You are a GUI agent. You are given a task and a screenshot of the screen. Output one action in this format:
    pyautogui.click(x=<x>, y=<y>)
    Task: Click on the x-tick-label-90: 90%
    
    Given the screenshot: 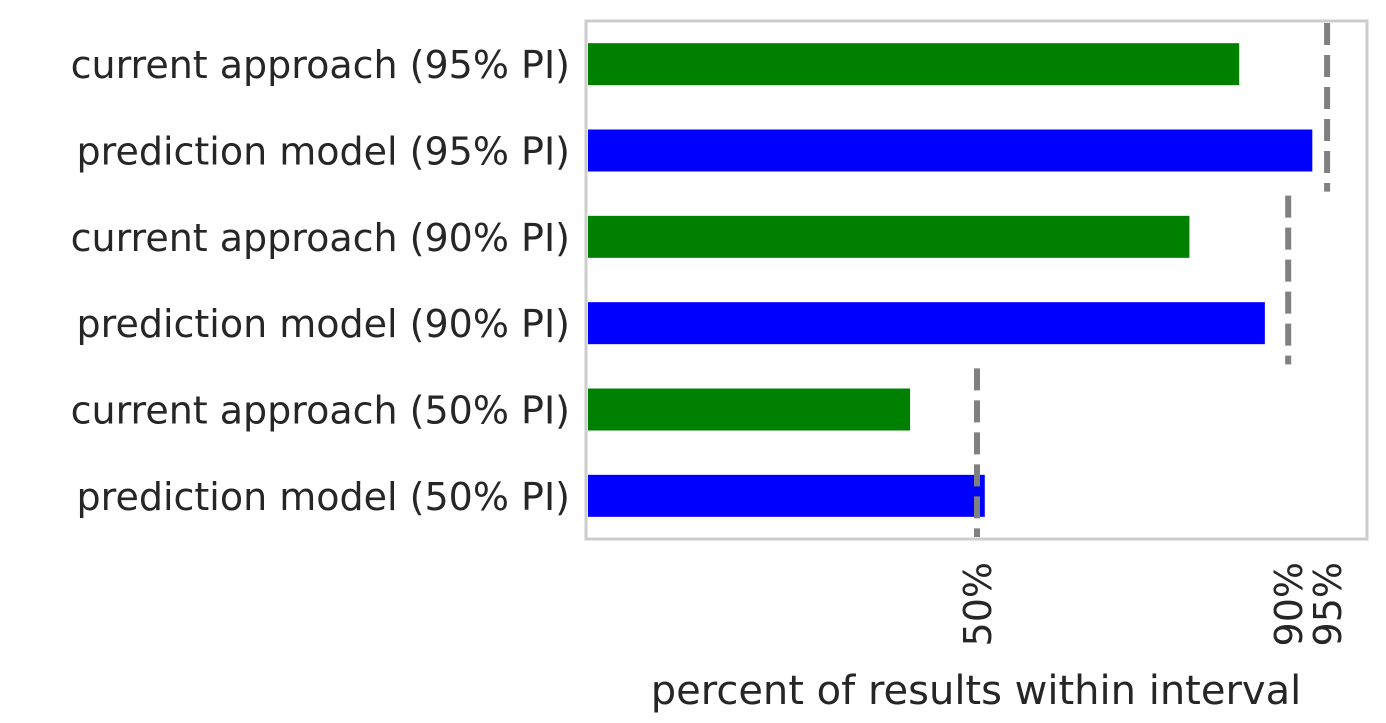 What is the action you would take?
    pyautogui.click(x=1289, y=604)
    